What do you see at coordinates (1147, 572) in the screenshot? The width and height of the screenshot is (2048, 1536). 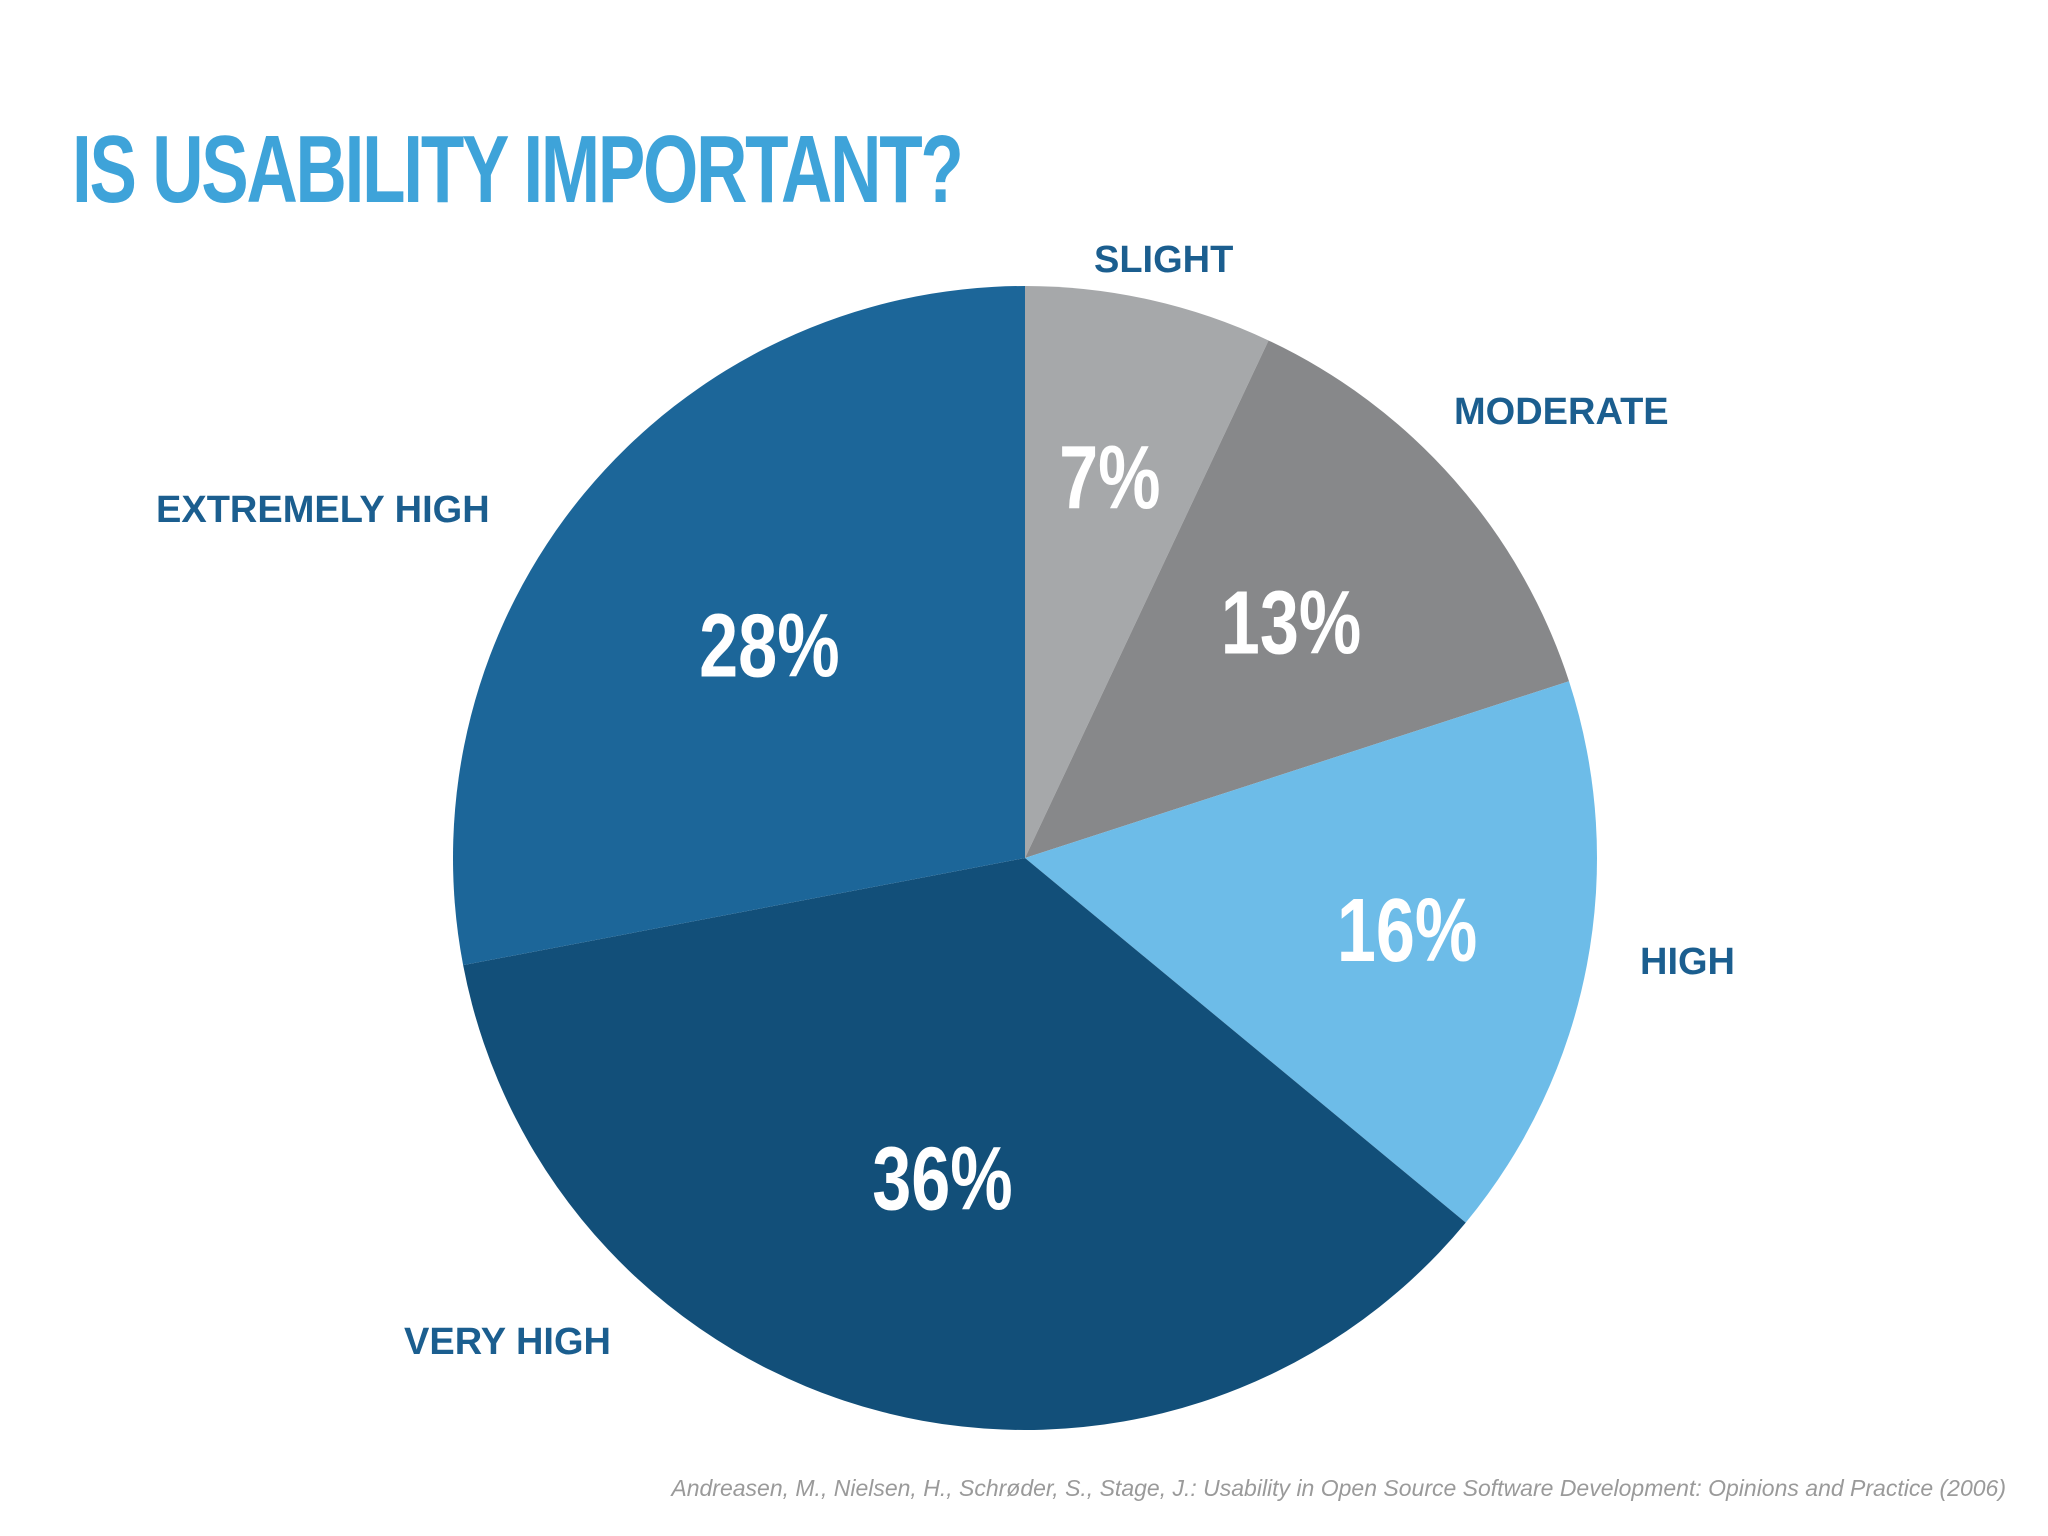 I see `pie-slice-slight` at bounding box center [1147, 572].